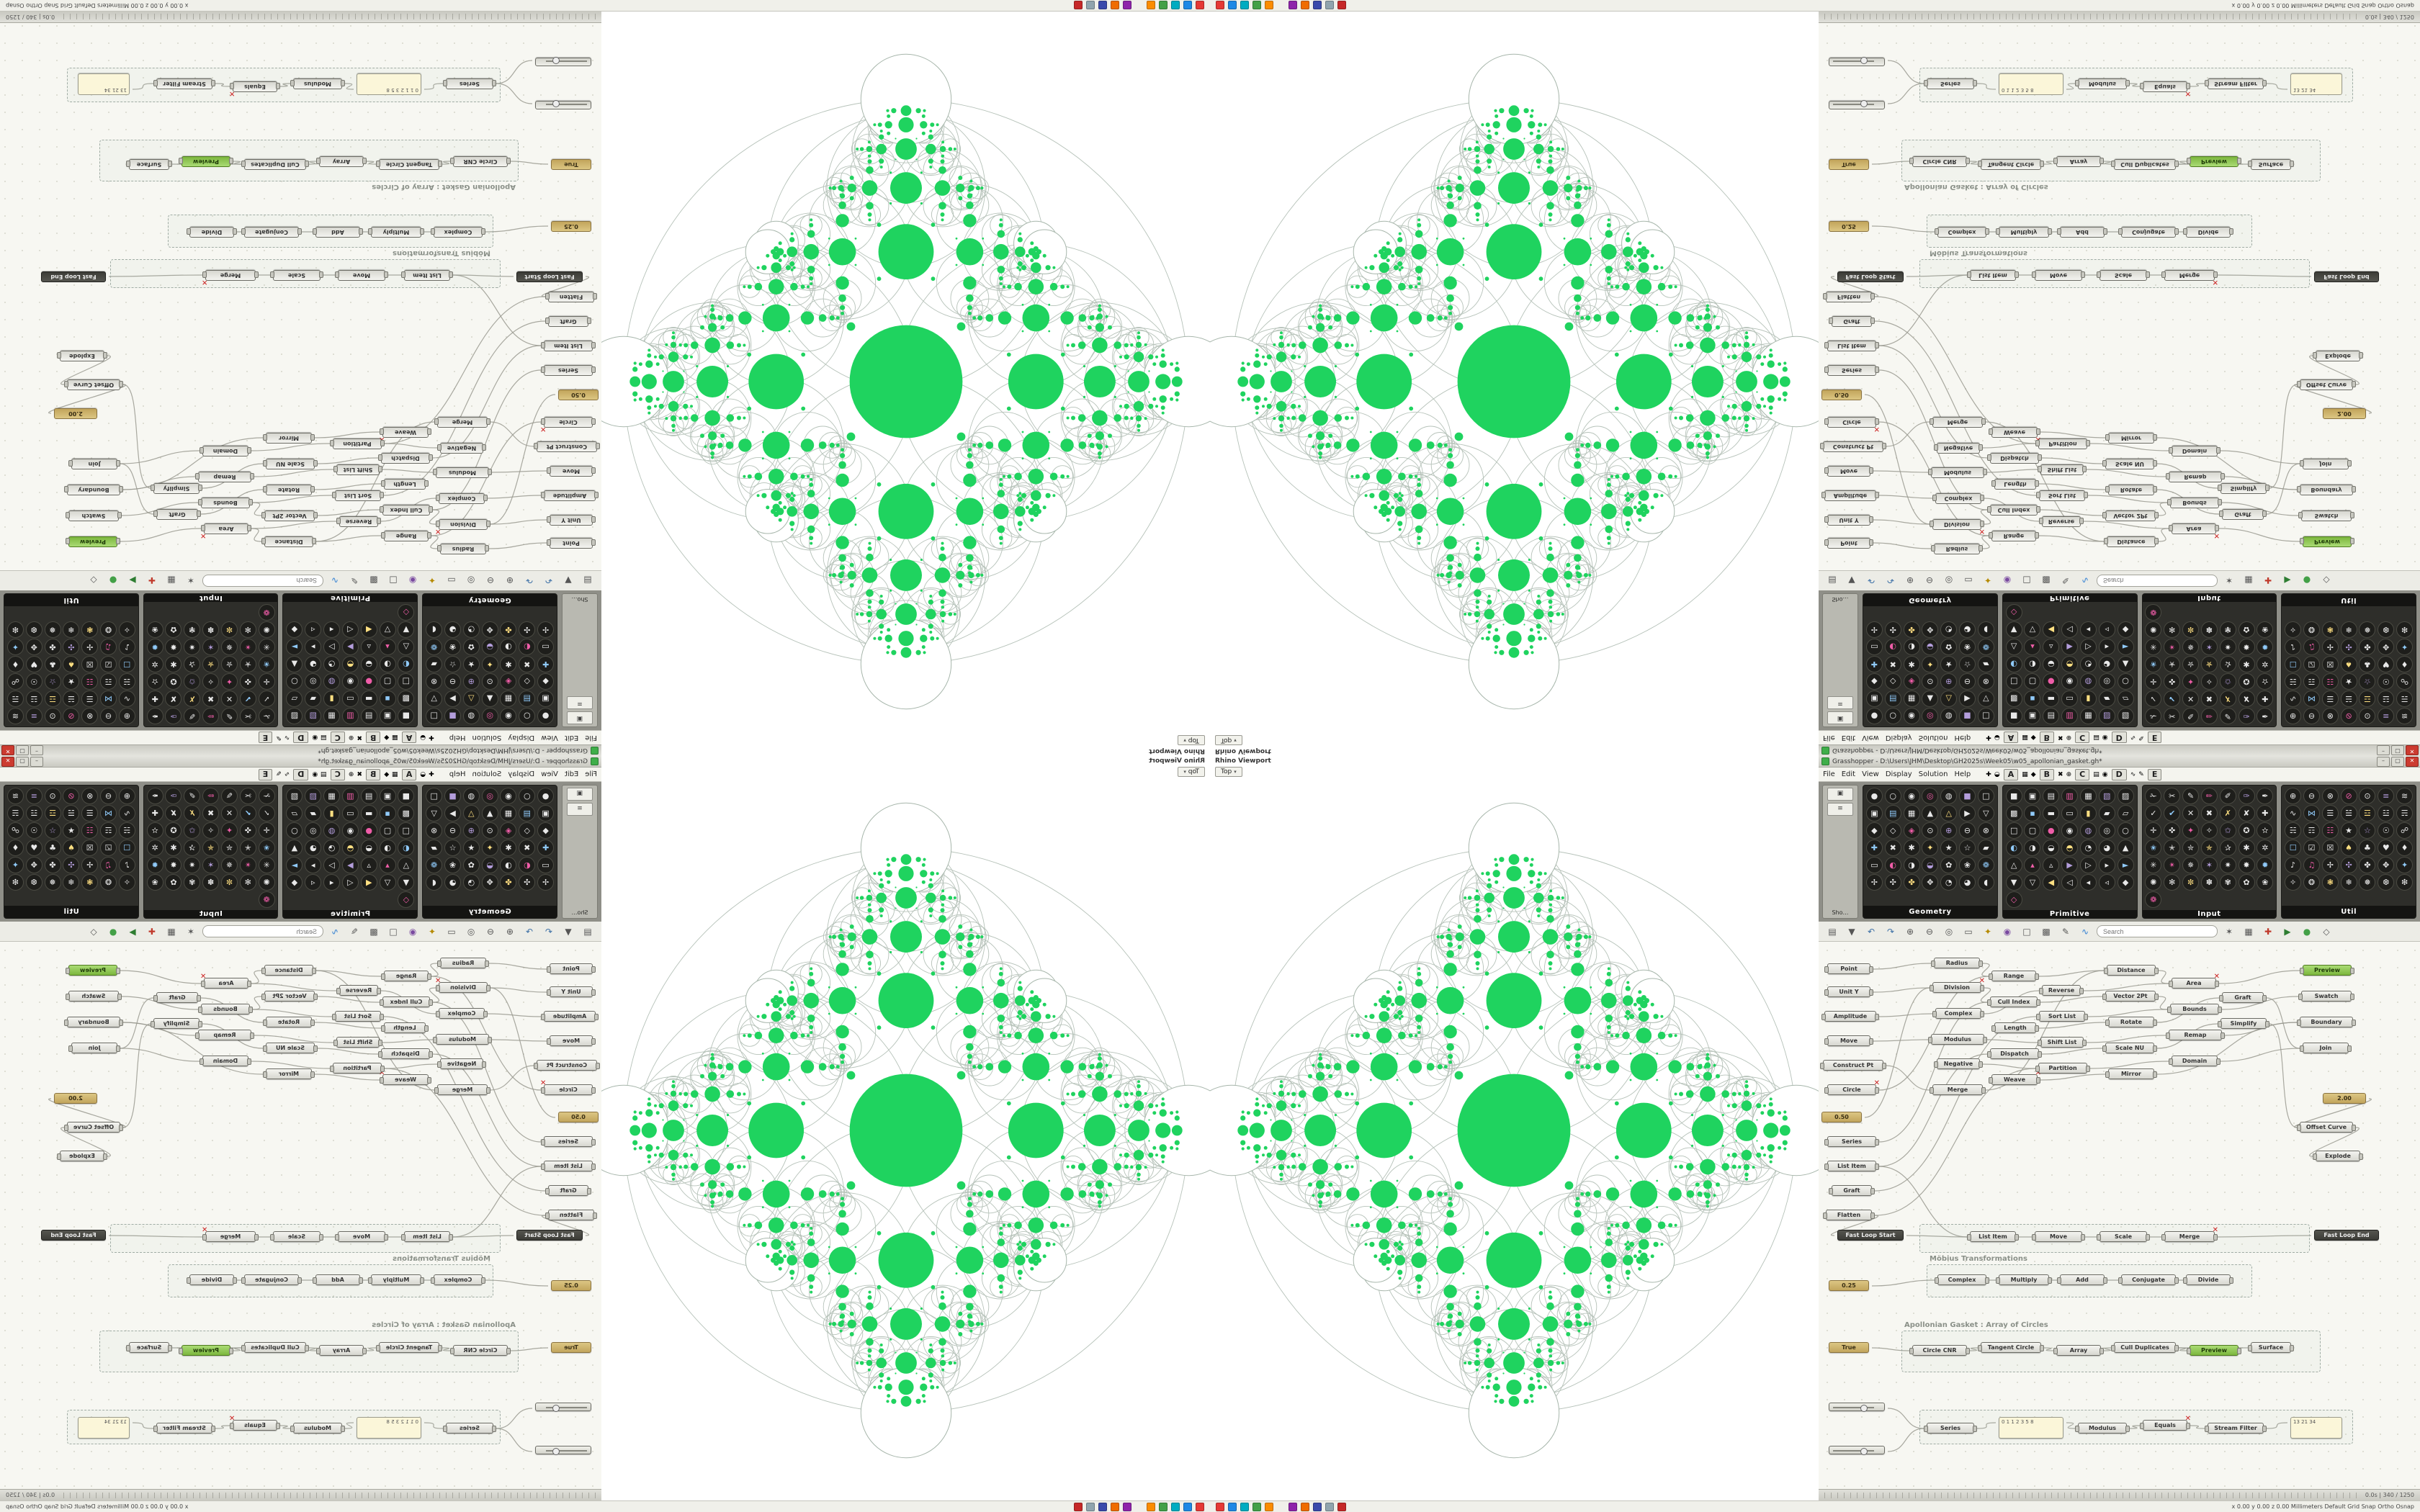 The width and height of the screenshot is (2420, 1512). I want to click on component-icon: ◉, so click(1911, 796).